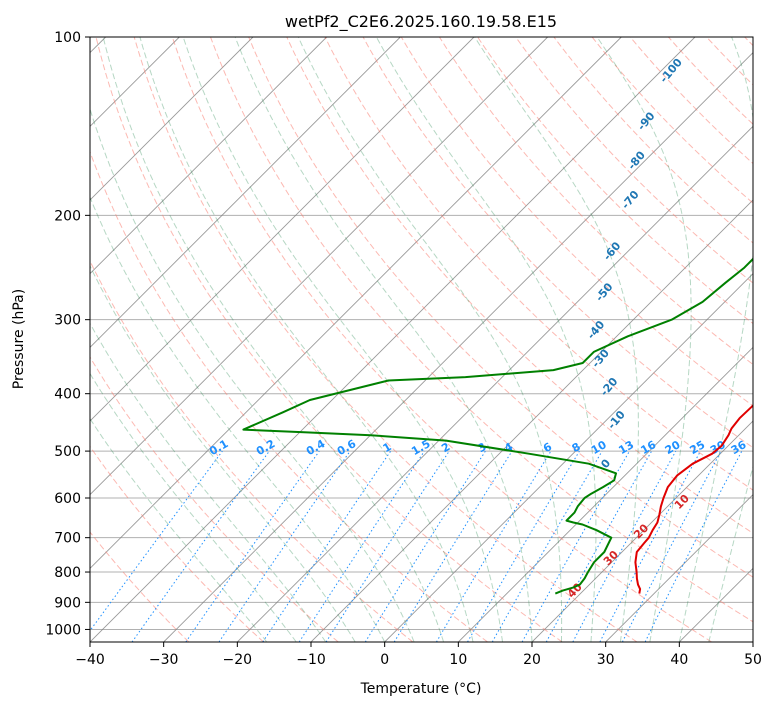 This screenshot has height=708, width=775. I want to click on y-tick-label: 500, so click(67, 452).